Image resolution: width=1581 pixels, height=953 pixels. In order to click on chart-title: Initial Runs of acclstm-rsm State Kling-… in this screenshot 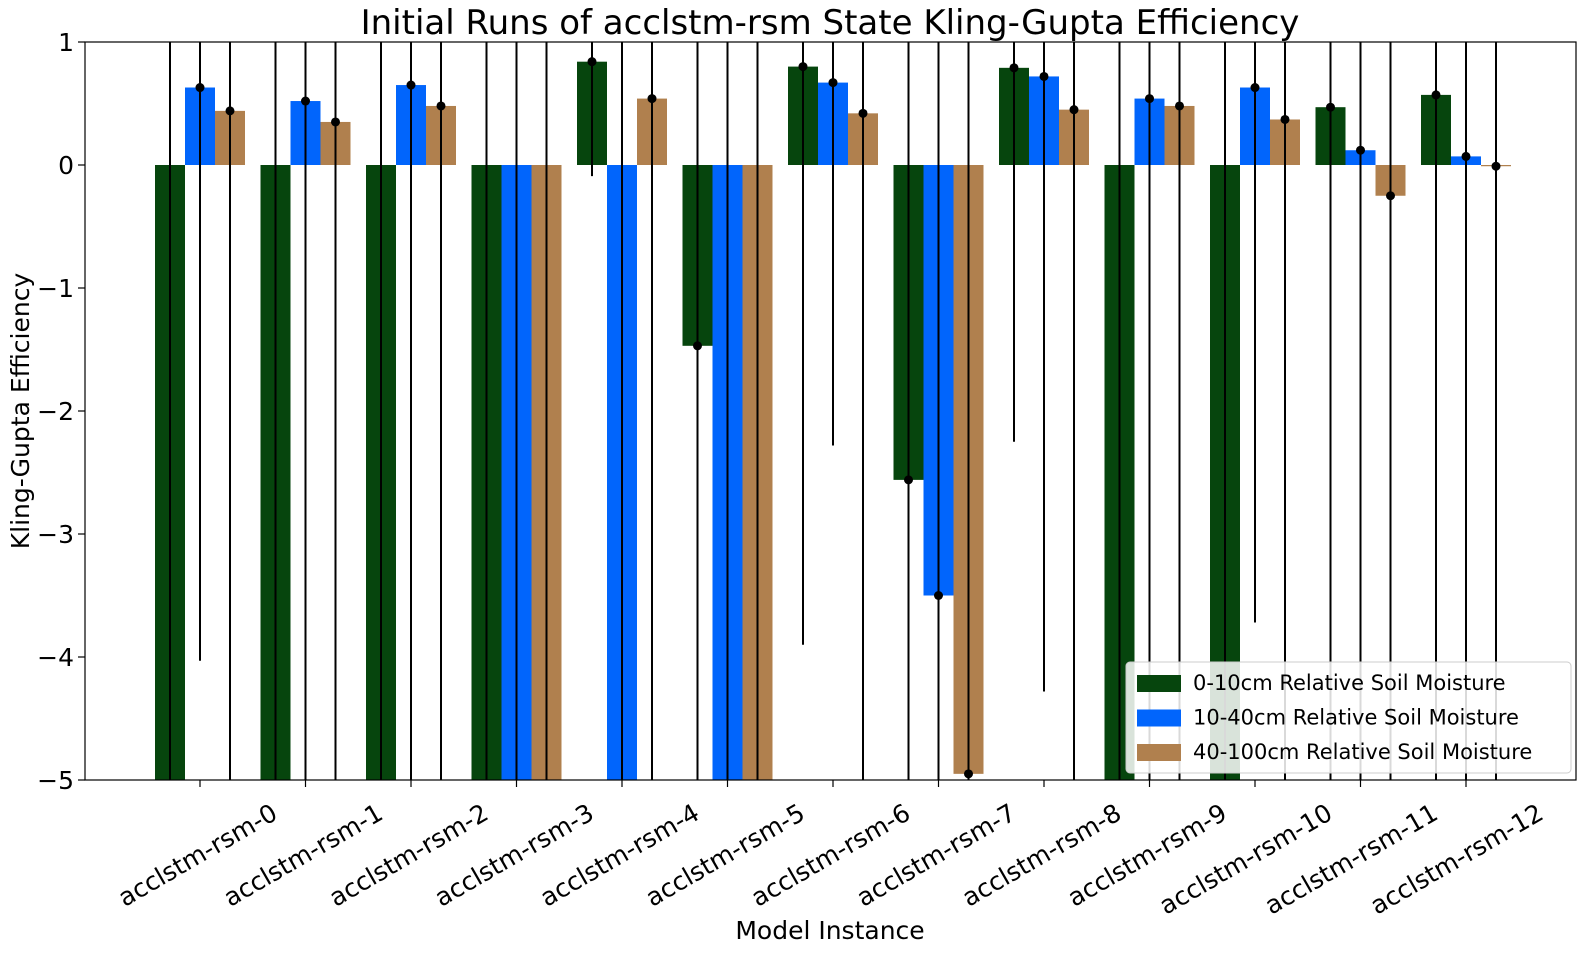, I will do `click(830, 23)`.